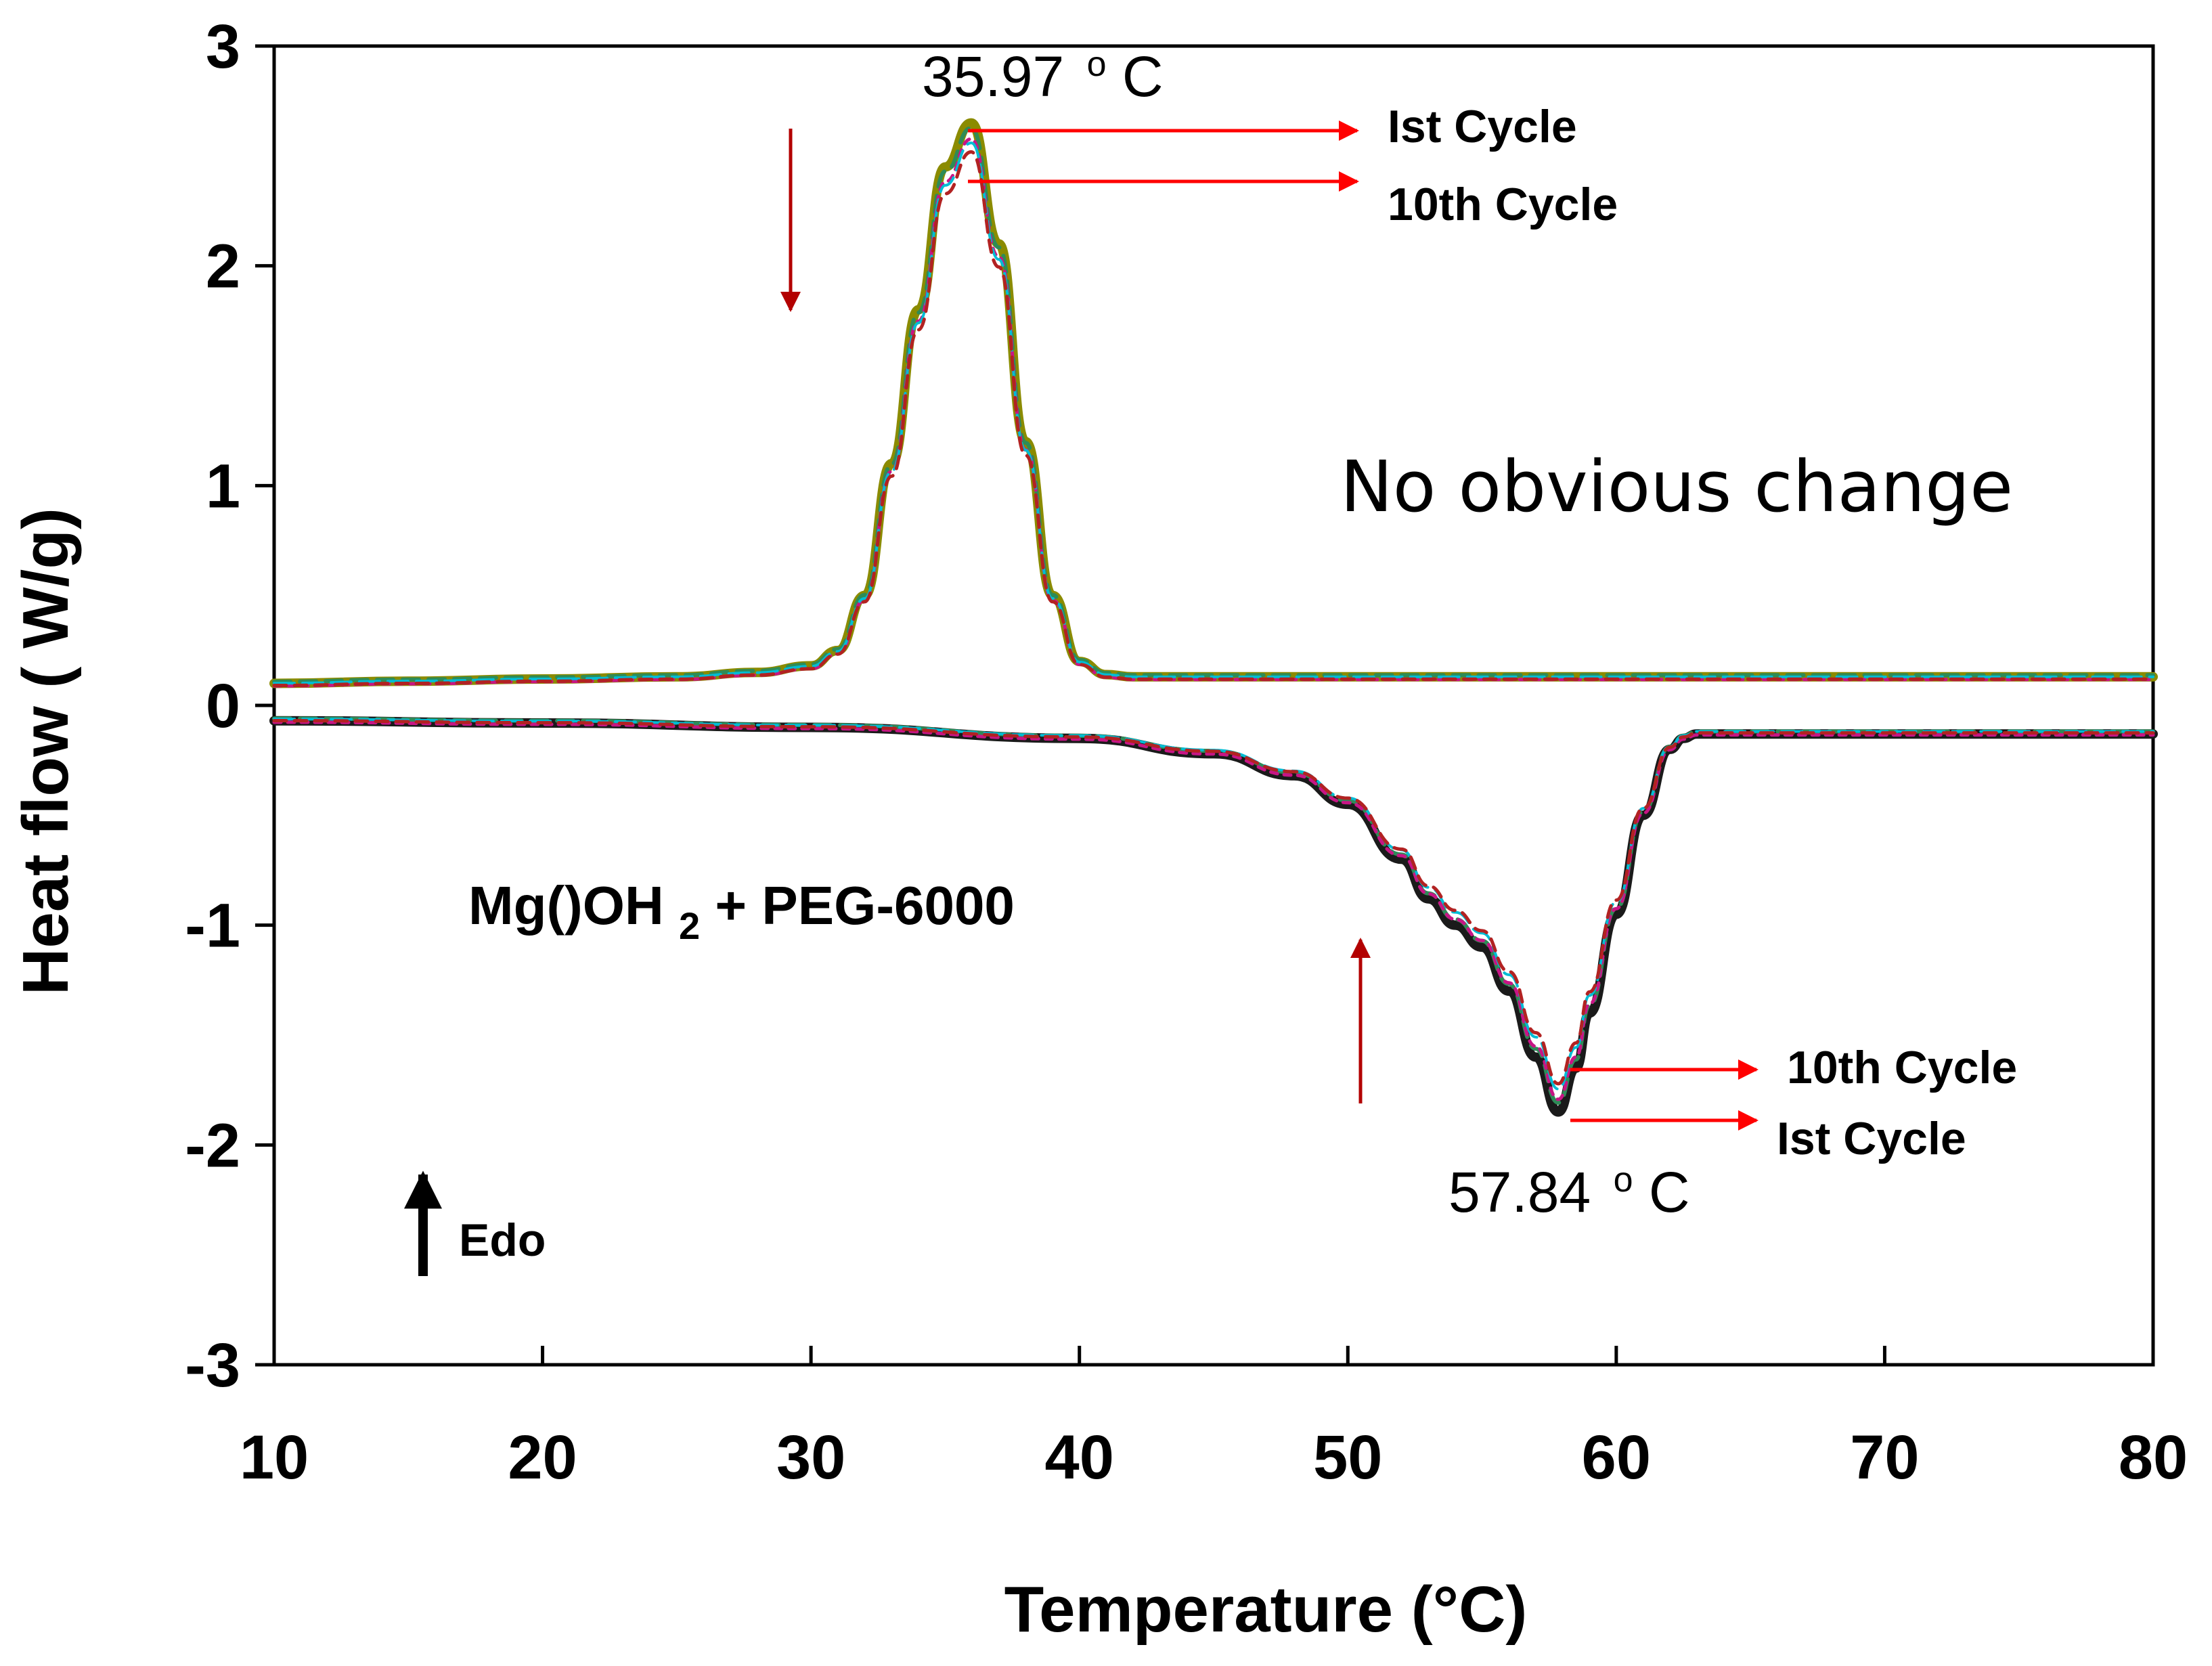 This screenshot has width=2212, height=1666. What do you see at coordinates (223, 706) in the screenshot?
I see `y-tick-label: 0` at bounding box center [223, 706].